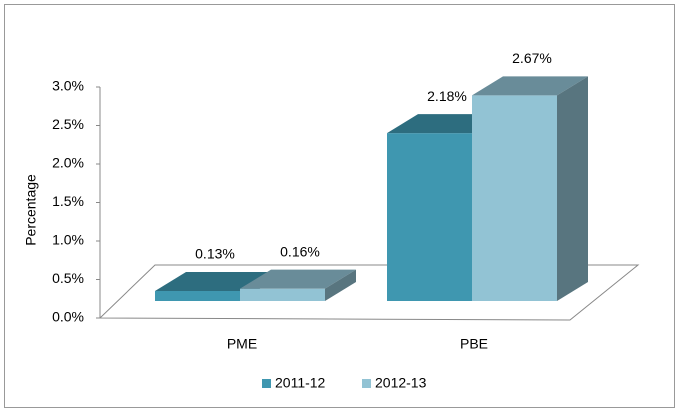 The image size is (679, 412). Describe the element at coordinates (68, 163) in the screenshot. I see `y-tick-label: 2.0%` at that location.